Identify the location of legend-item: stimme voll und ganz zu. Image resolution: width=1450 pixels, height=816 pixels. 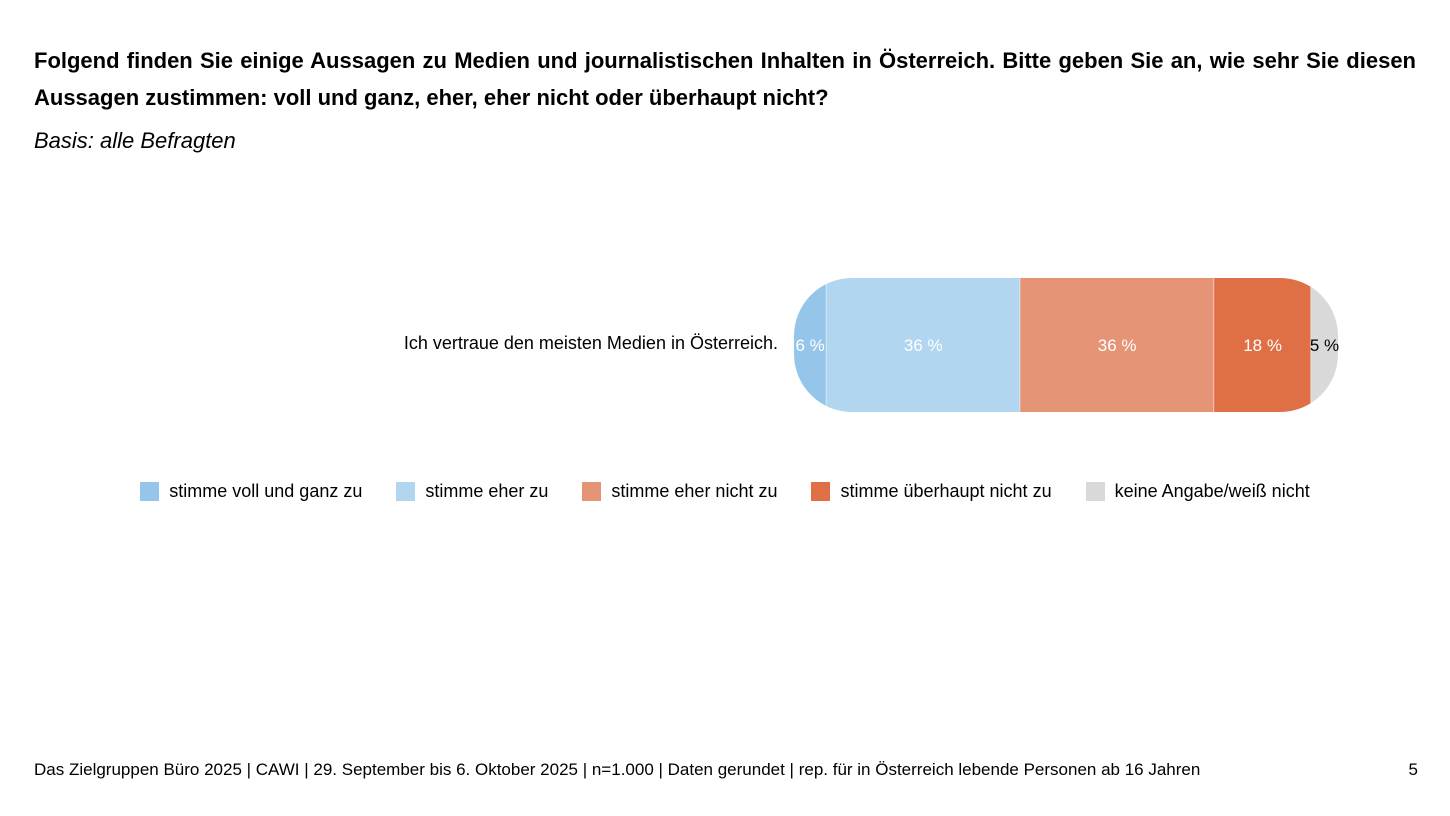
(251, 491).